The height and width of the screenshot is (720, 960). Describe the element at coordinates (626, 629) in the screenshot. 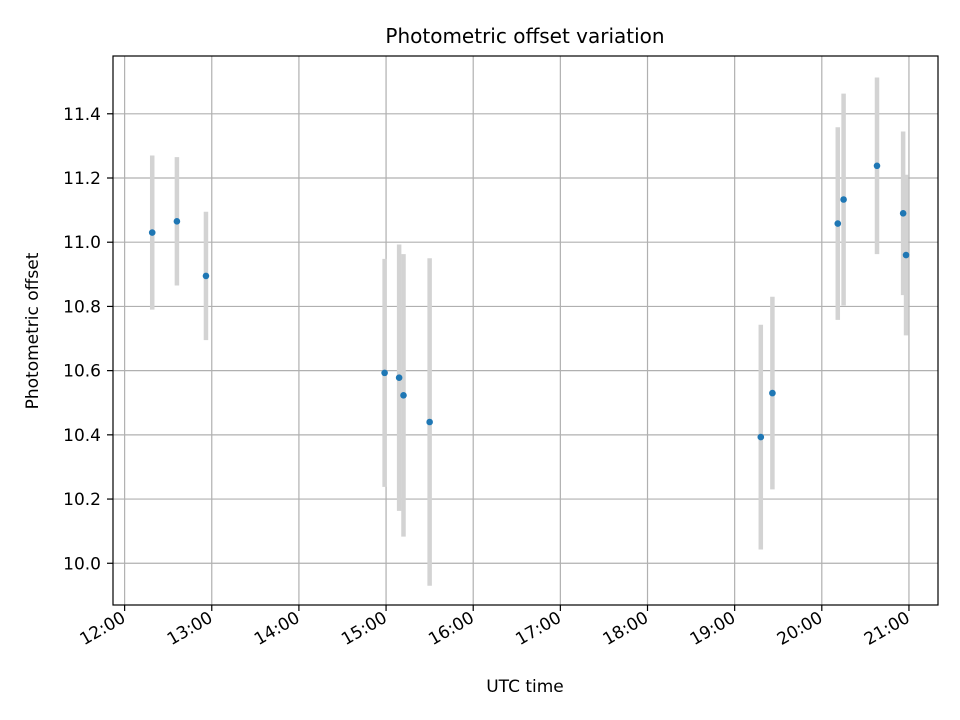

I see `x-tick-label: 18:00` at that location.